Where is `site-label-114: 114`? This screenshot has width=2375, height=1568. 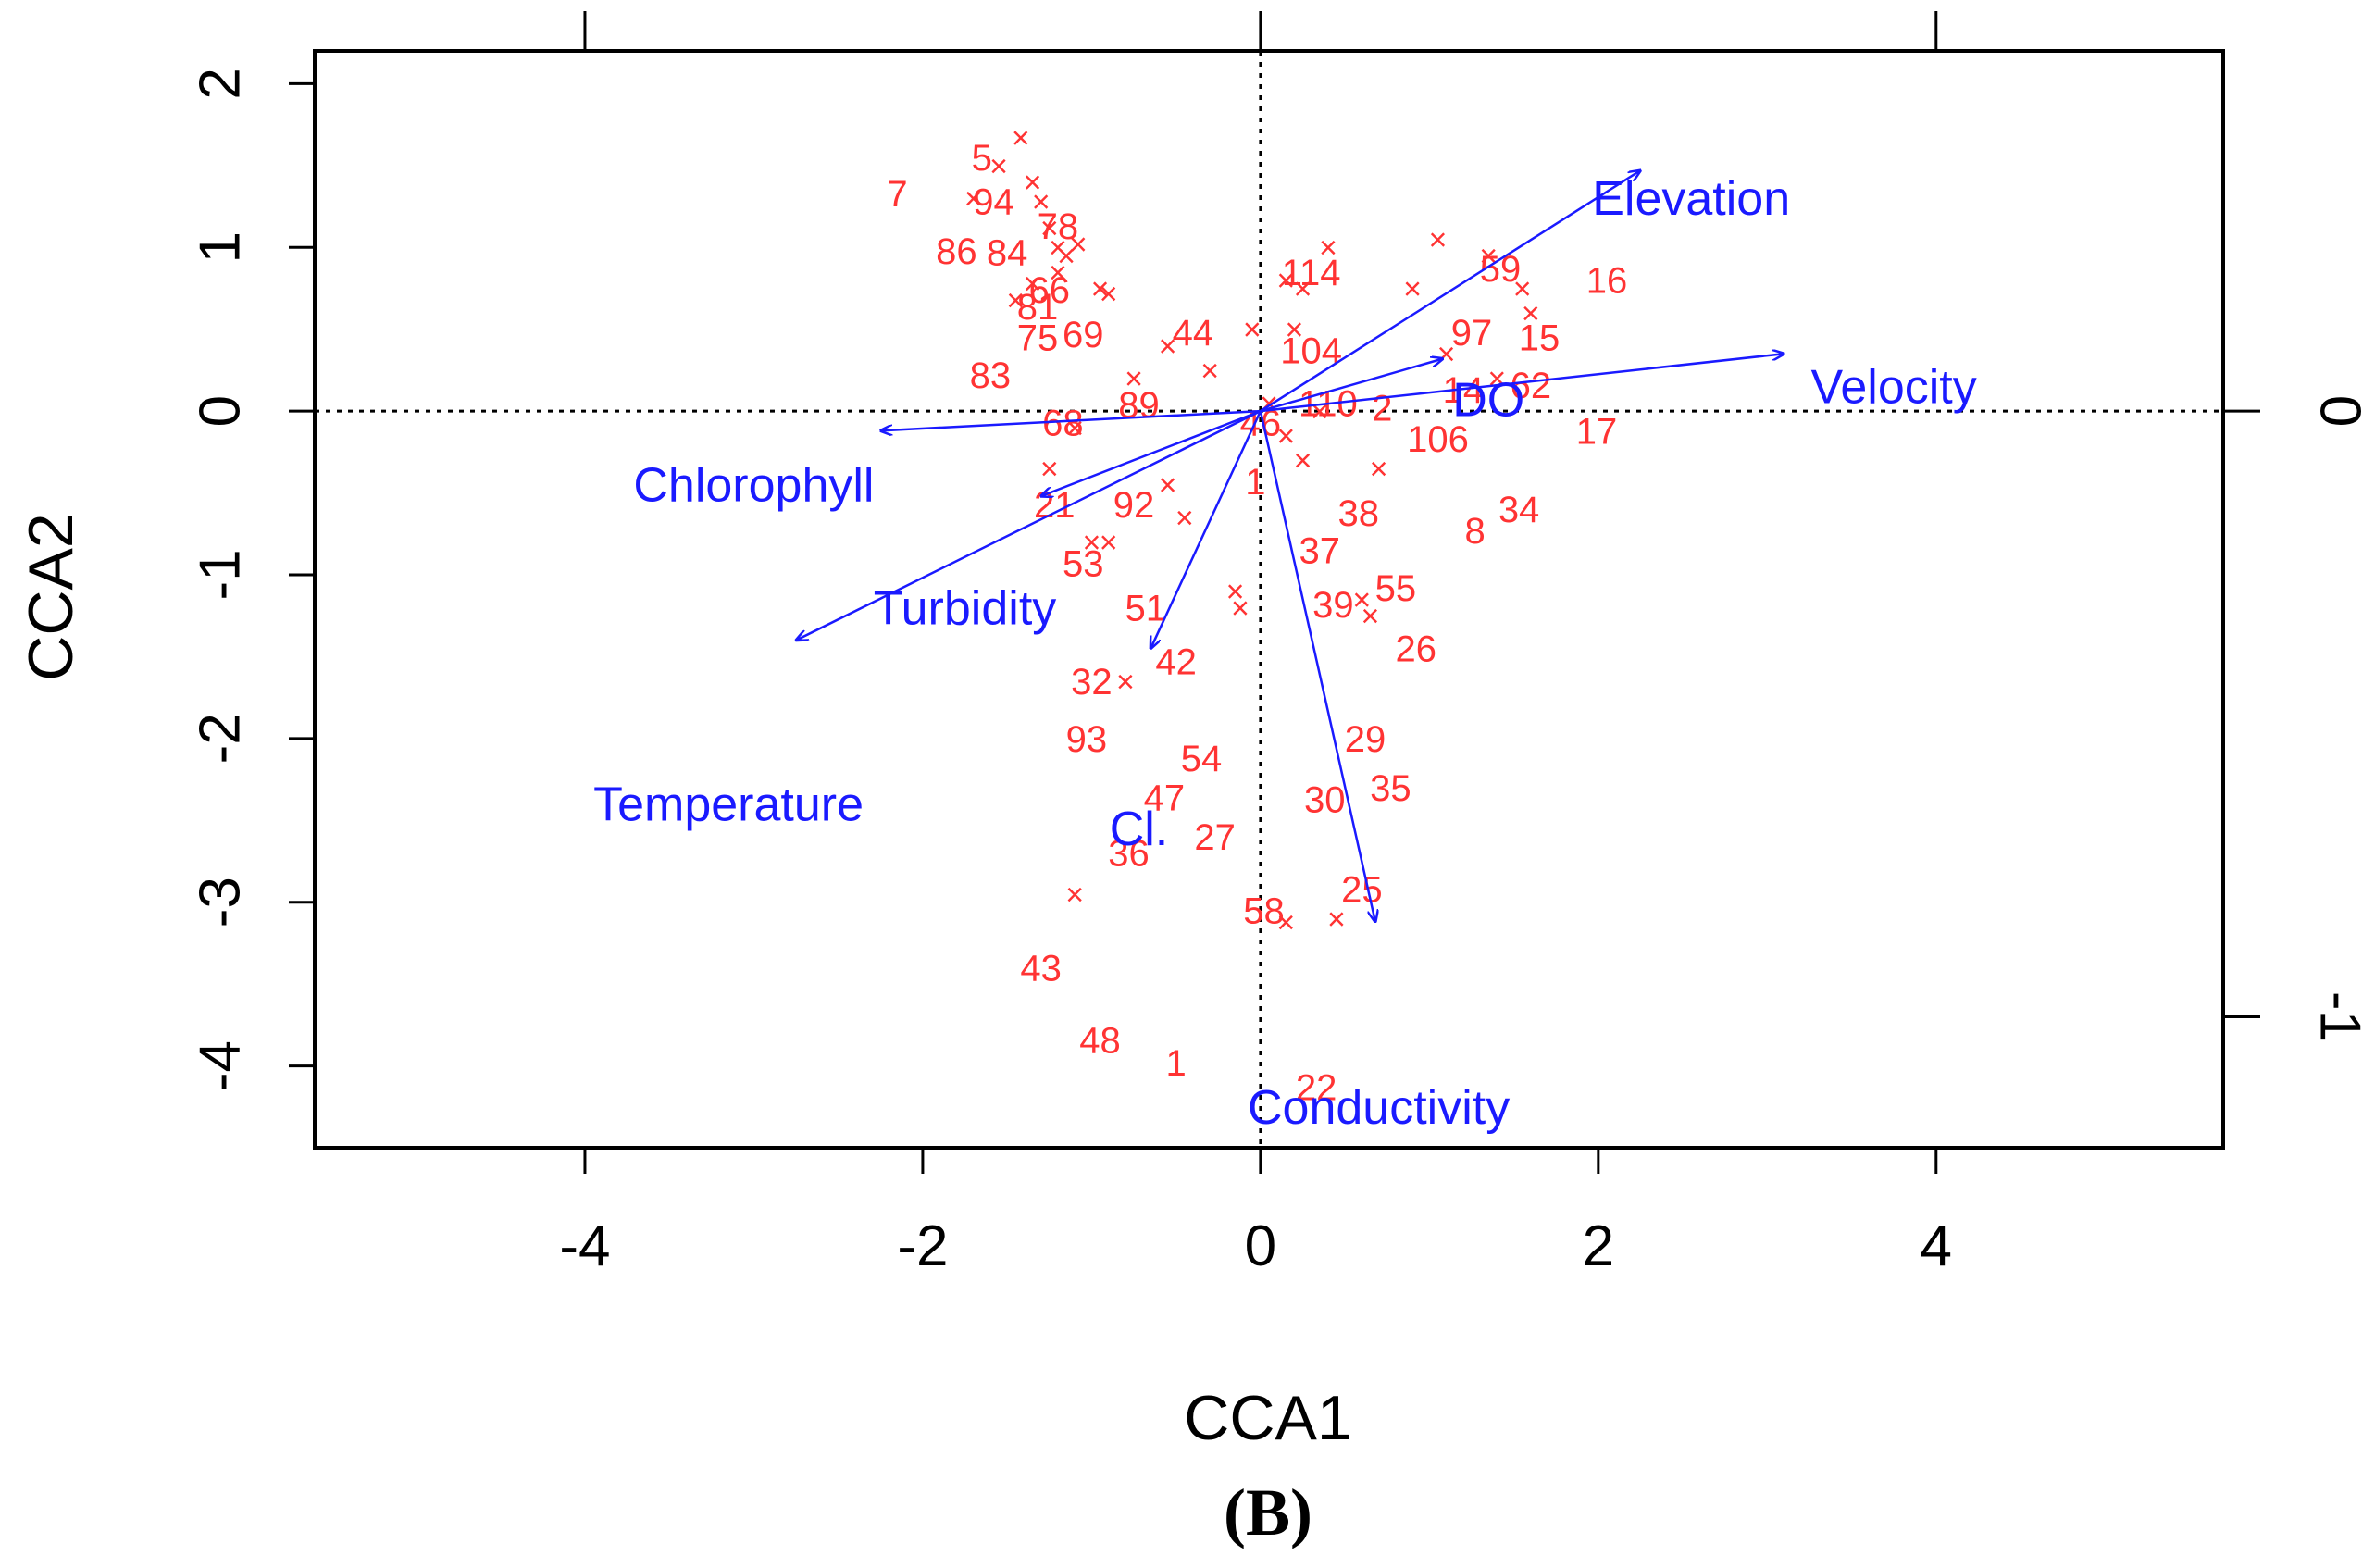 site-label-114: 114 is located at coordinates (1312, 273).